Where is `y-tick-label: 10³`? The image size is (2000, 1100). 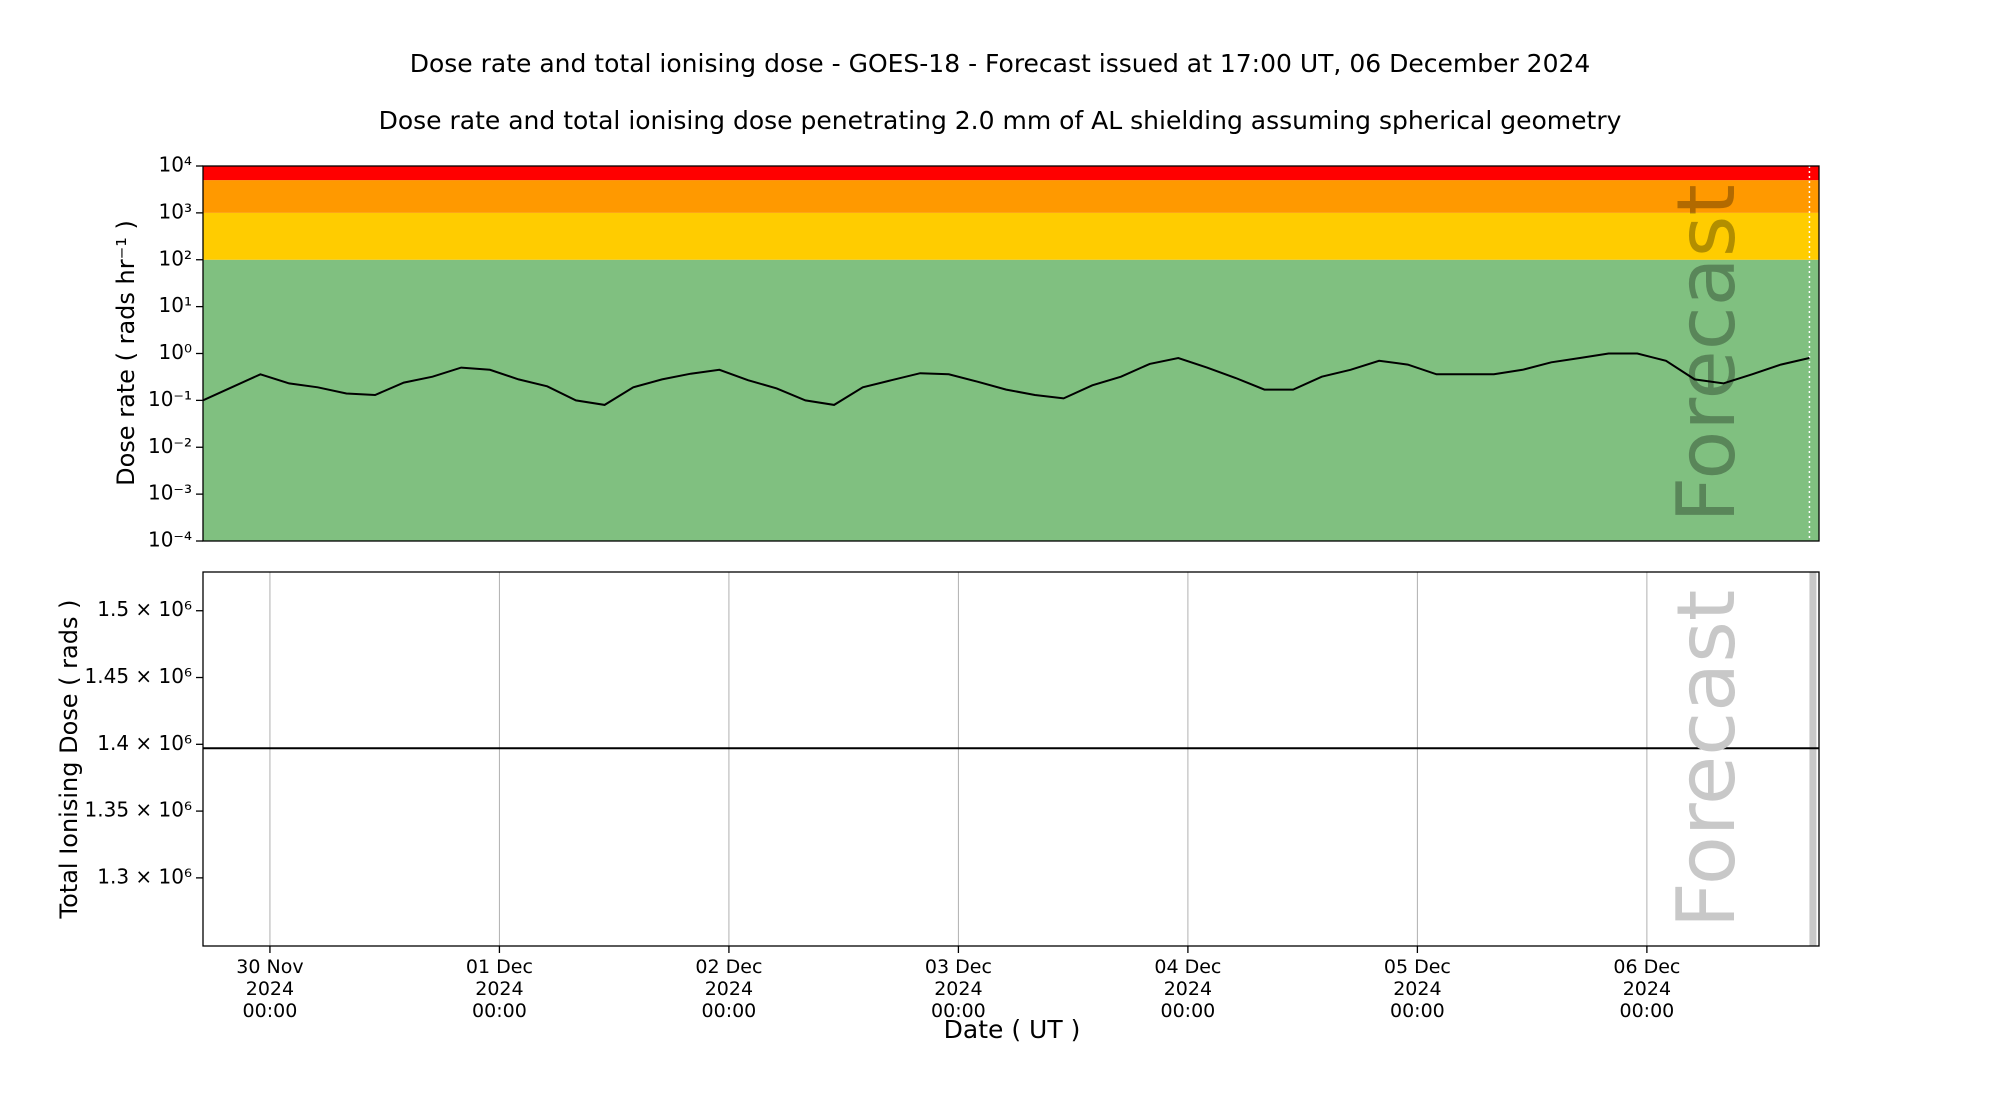 y-tick-label: 10³ is located at coordinates (175, 211).